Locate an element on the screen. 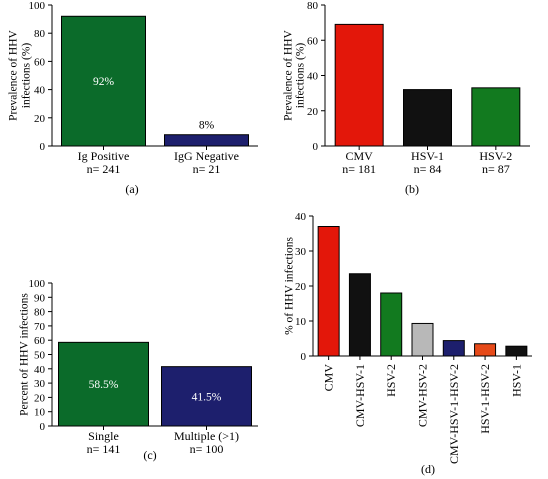 The image size is (548, 479). panel-c-y-tick-label: 60 is located at coordinates (40, 341).